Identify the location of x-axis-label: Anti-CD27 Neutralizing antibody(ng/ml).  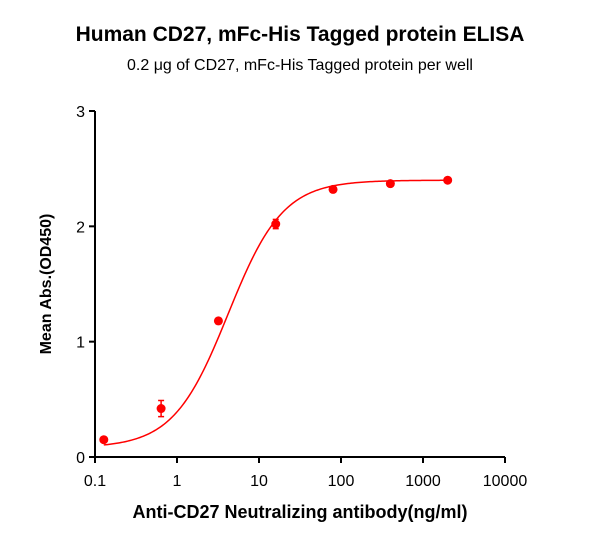
(300, 512).